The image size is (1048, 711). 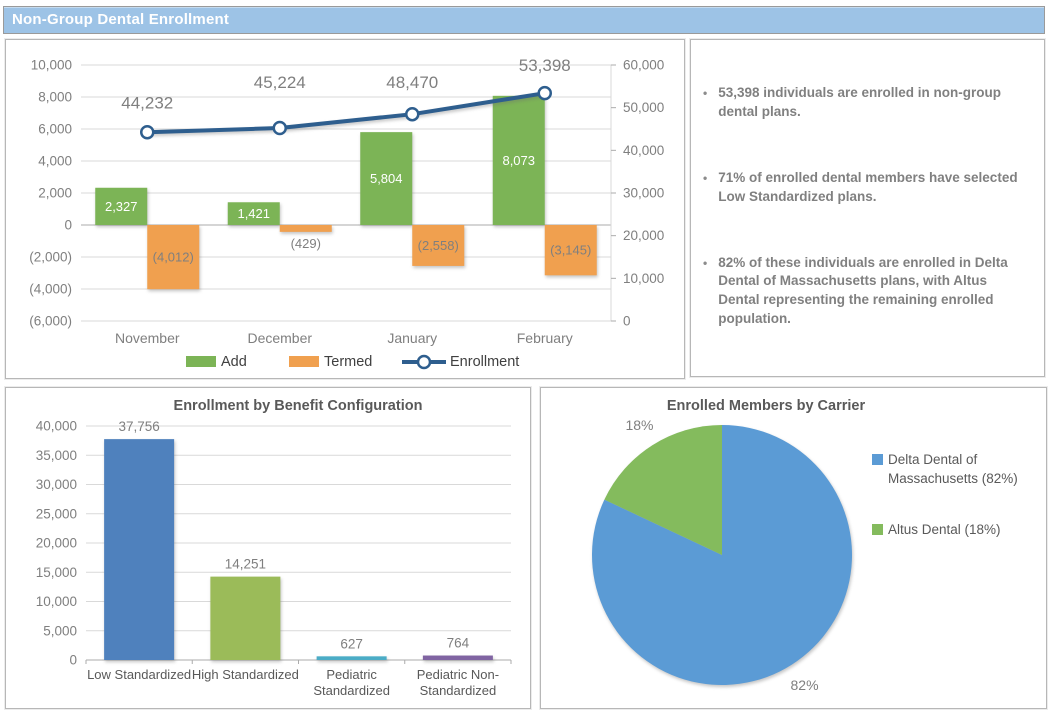 I want to click on right-axis-tick-label: 0, so click(x=627, y=321).